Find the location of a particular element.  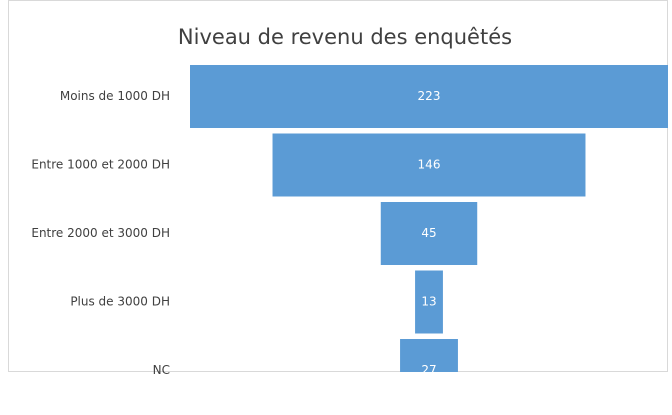

value-label: 13 is located at coordinates (428, 302).